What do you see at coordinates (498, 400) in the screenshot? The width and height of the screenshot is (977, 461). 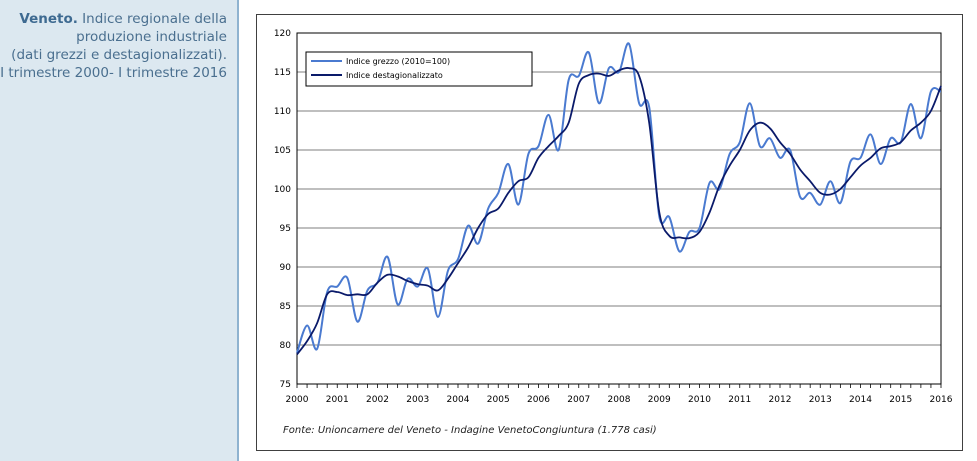 I see `x-tick-label: 2005` at bounding box center [498, 400].